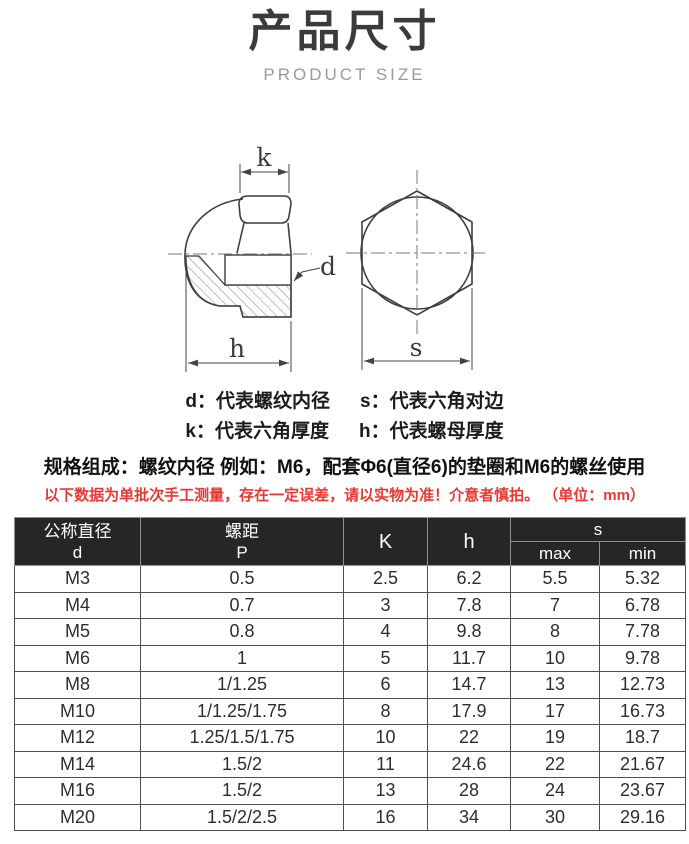  I want to click on table-cell: M5, so click(77, 632).